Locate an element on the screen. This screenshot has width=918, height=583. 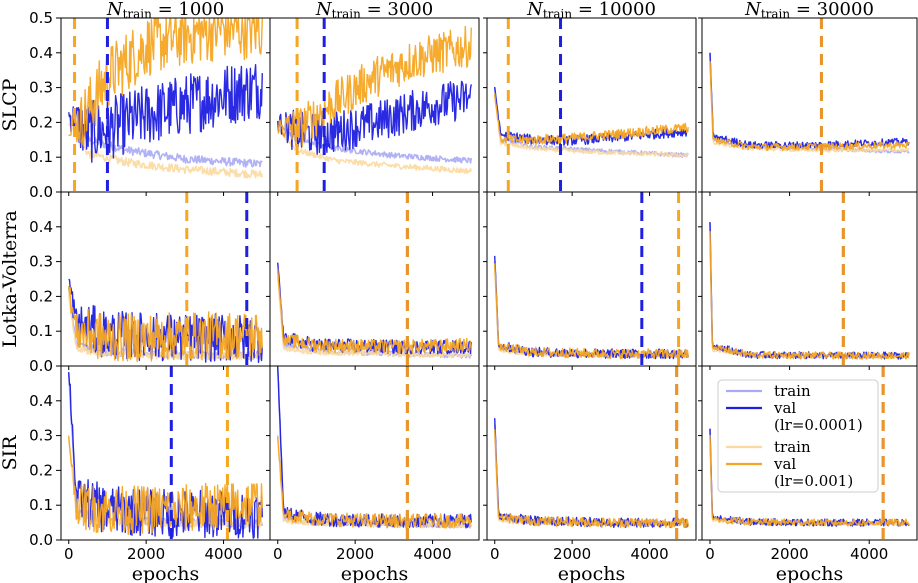
panel-r0-c0: 0.0 0.1 0.2 0.3 0.4 0.5 is located at coordinates (150, 105).